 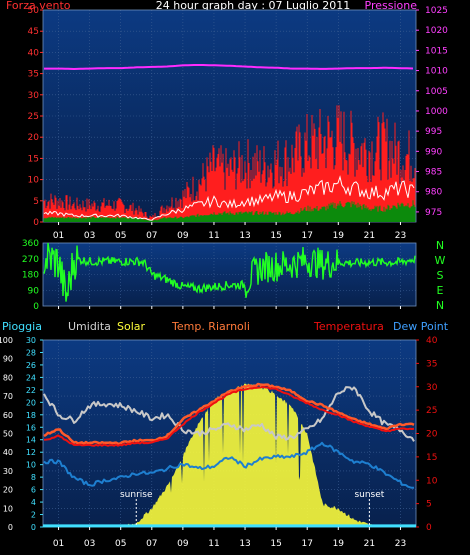 I want to click on sunset-label: sunset, so click(x=369, y=495).